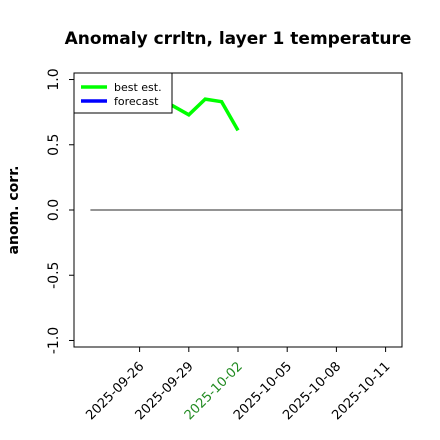 This screenshot has height=440, width=440. What do you see at coordinates (54, 275) in the screenshot?
I see `y-tick-label: -0.5` at bounding box center [54, 275].